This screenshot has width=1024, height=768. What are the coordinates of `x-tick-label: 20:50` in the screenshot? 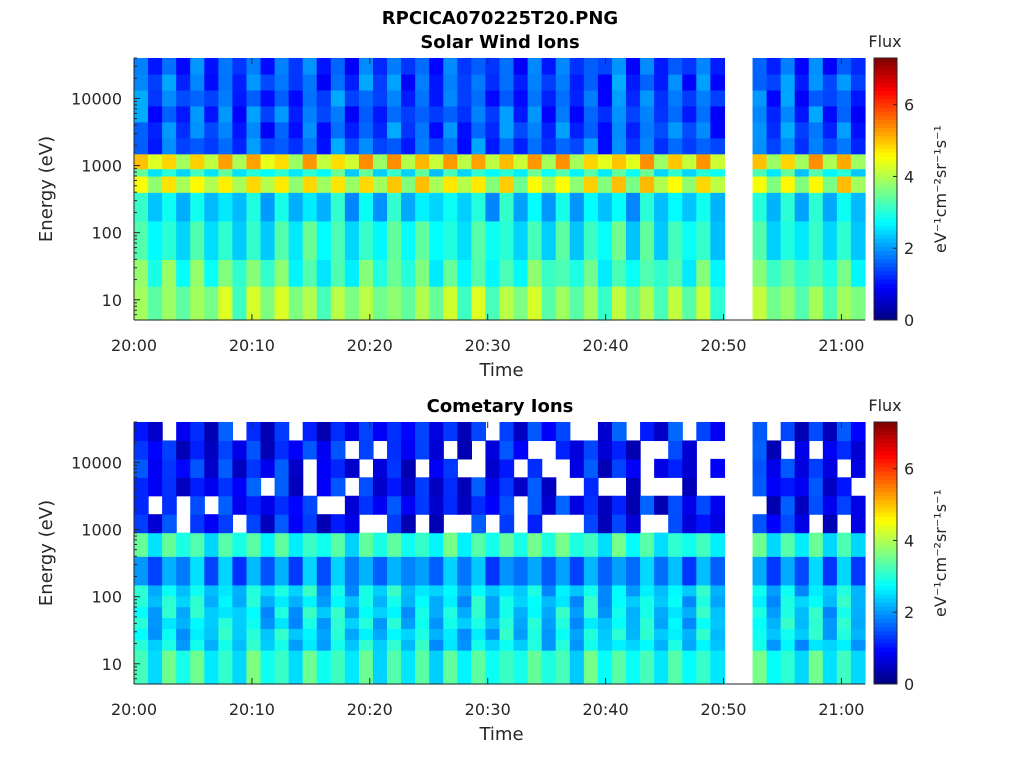 It's located at (723, 345).